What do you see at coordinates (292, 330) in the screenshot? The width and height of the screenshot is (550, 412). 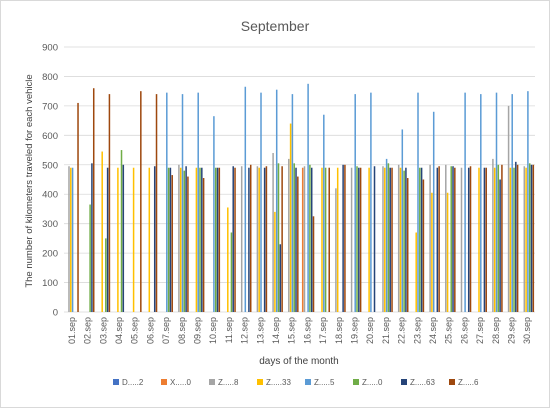 I see `x-tick-label: 15.sep` at bounding box center [292, 330].